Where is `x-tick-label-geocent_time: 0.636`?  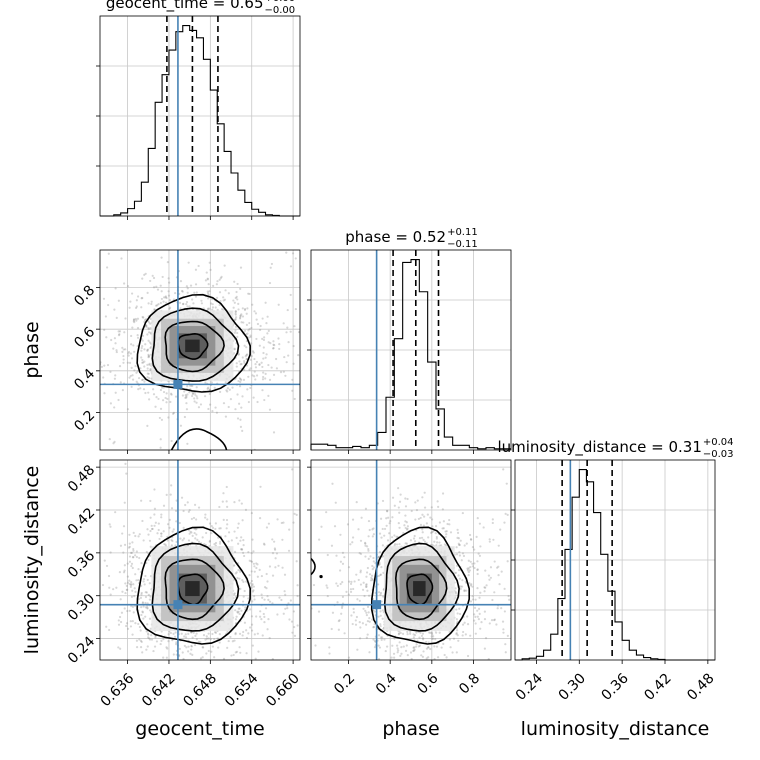
x-tick-label-geocent_time: 0.636 is located at coordinates (118, 690).